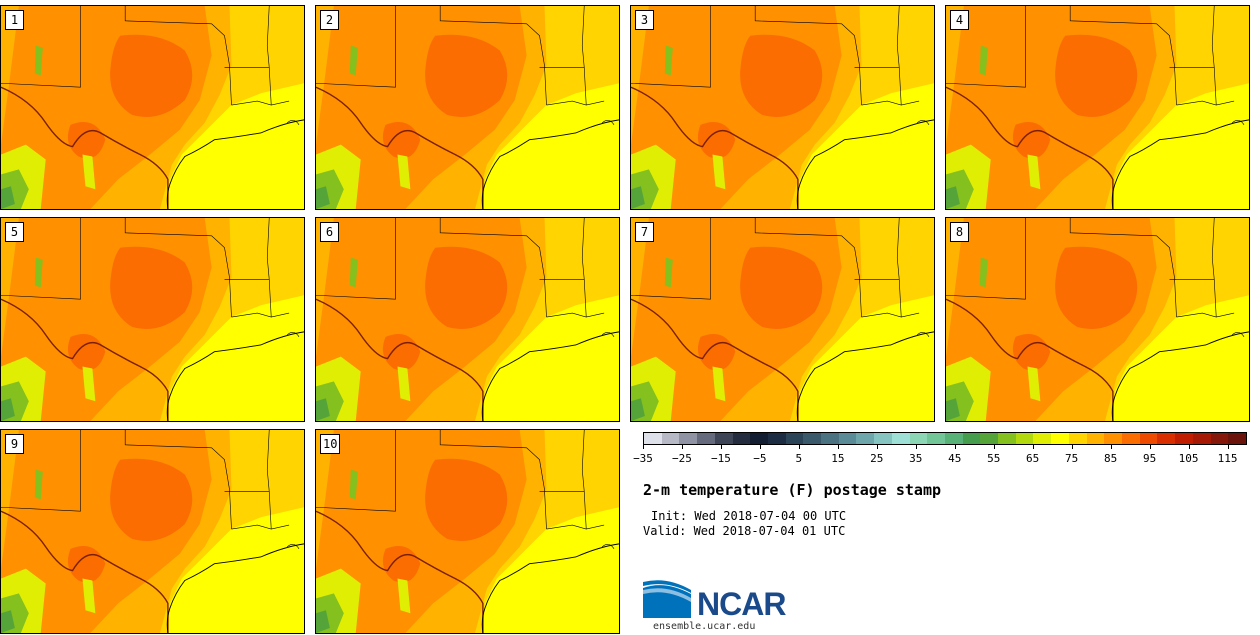 This screenshot has width=1260, height=635. I want to click on member-panel: 1, so click(152, 107).